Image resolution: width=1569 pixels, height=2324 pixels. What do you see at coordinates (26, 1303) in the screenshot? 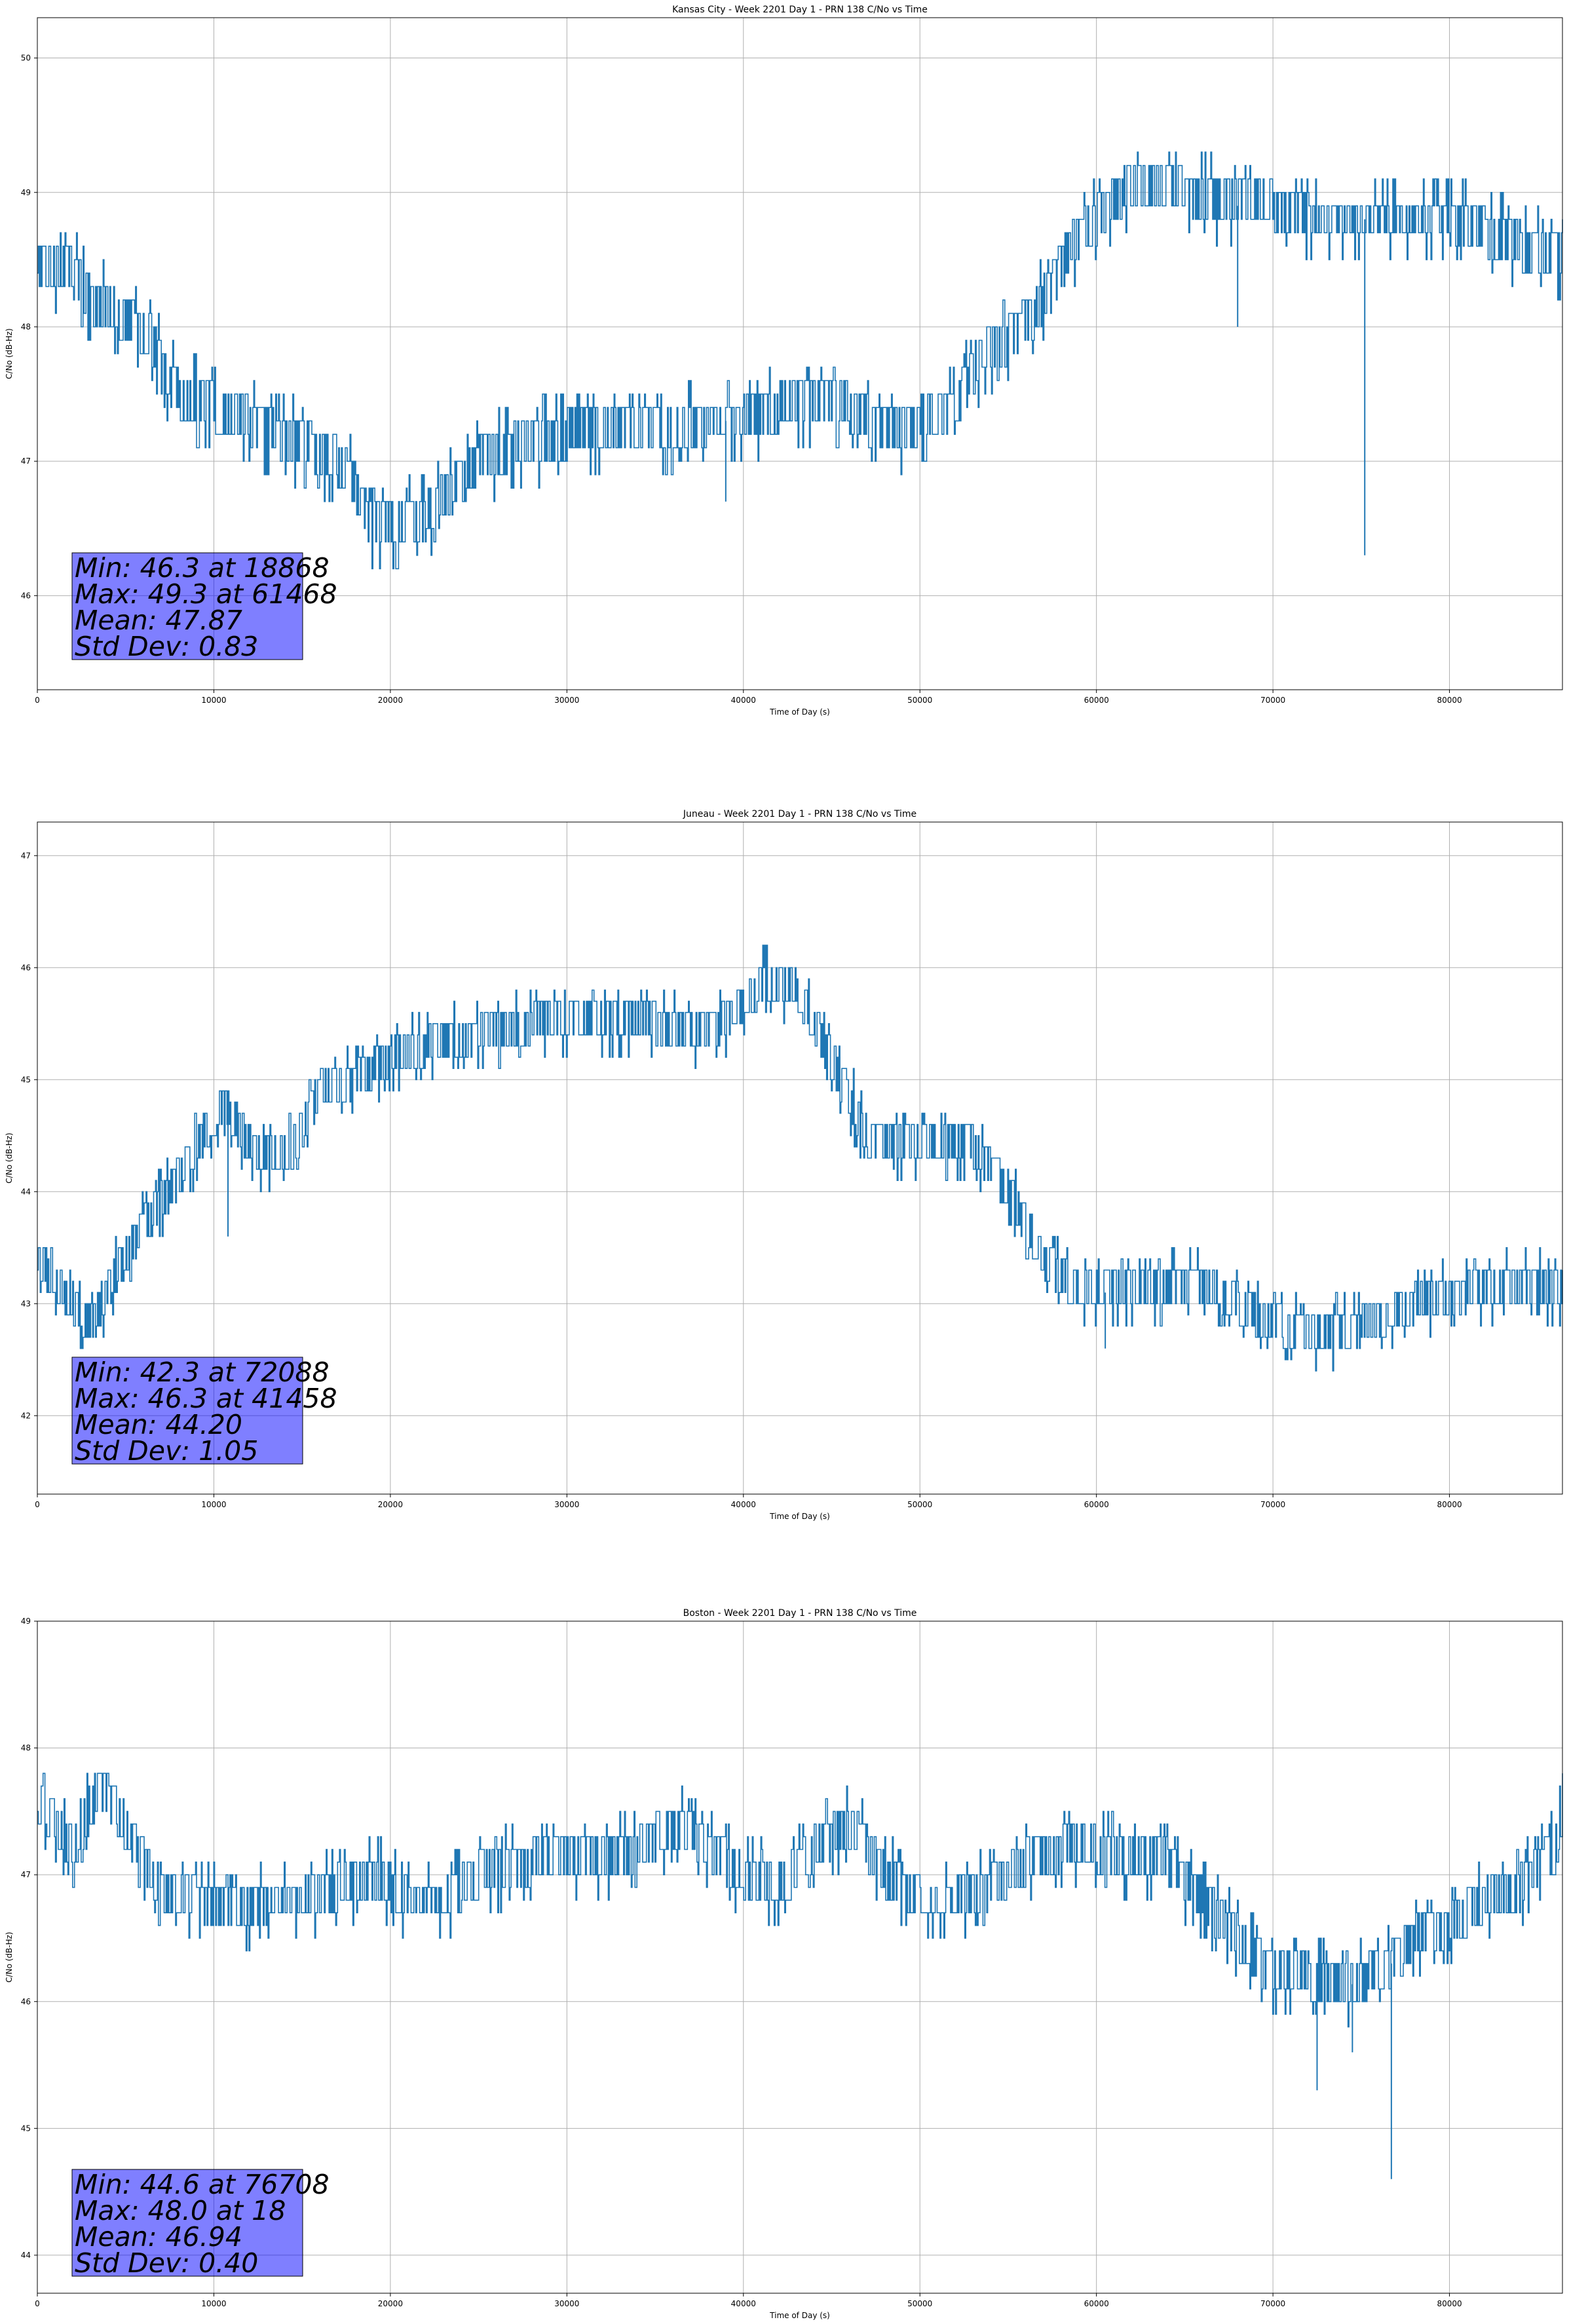
I see `y-tick-label: 43` at bounding box center [26, 1303].